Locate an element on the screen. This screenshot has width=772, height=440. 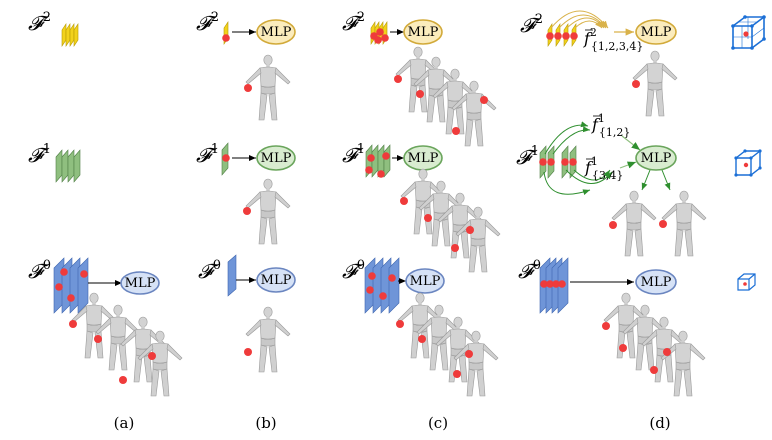
level-label-f2-c: 𝓕2 is located at coordinates (353, 22).